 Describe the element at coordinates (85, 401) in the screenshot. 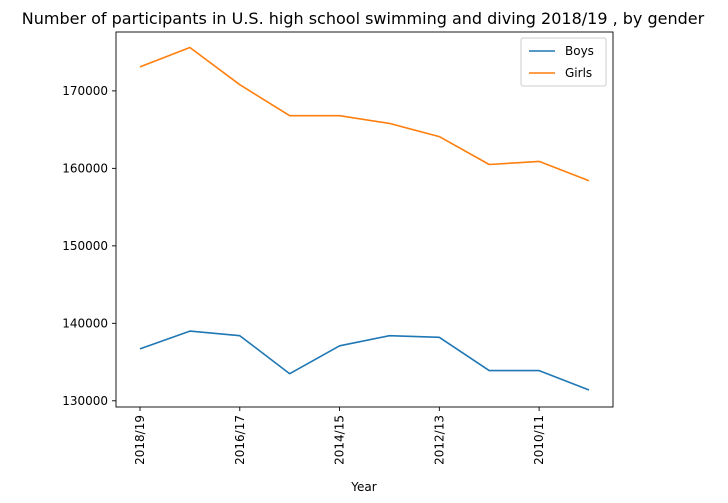

I see `y-tick-label: 130000` at that location.